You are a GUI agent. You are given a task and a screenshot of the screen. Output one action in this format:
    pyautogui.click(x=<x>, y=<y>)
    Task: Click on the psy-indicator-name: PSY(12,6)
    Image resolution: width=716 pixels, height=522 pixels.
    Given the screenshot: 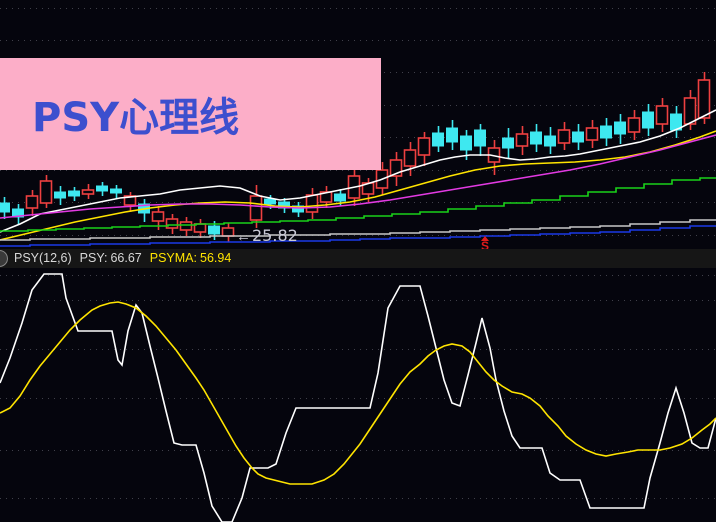 What is the action you would take?
    pyautogui.click(x=43, y=258)
    